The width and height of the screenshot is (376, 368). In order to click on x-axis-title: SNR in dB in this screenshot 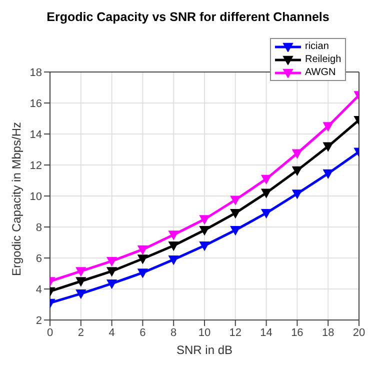, I will do `click(204, 350)`.